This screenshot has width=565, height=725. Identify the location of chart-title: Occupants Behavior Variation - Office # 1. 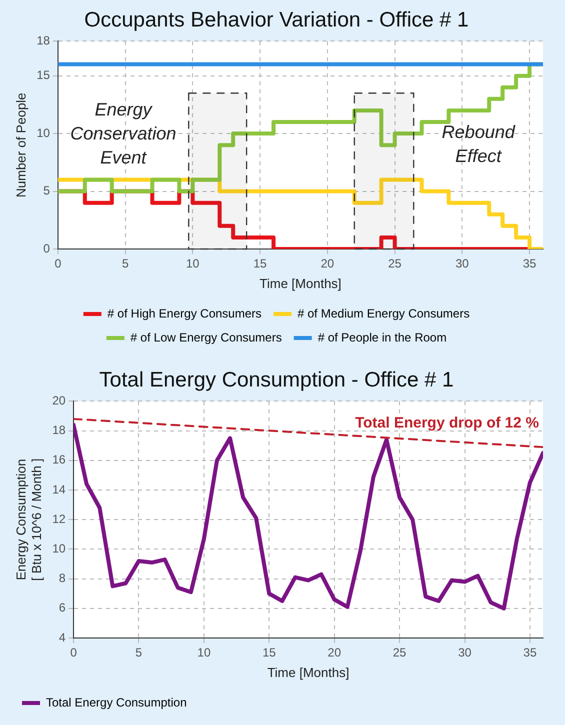
(276, 20).